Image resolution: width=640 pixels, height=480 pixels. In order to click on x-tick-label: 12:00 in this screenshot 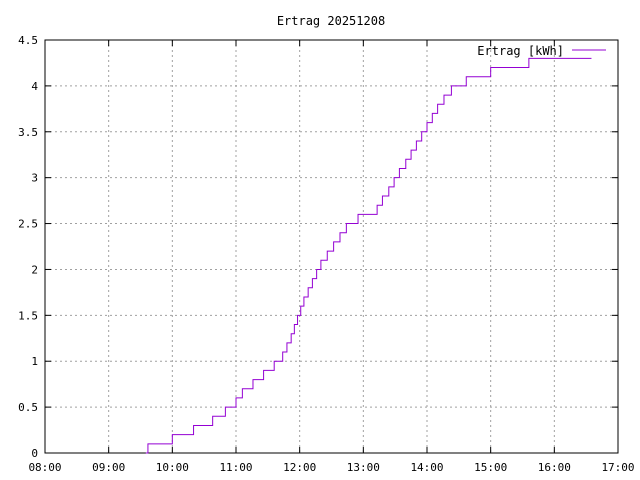, I will do `click(299, 467)`.